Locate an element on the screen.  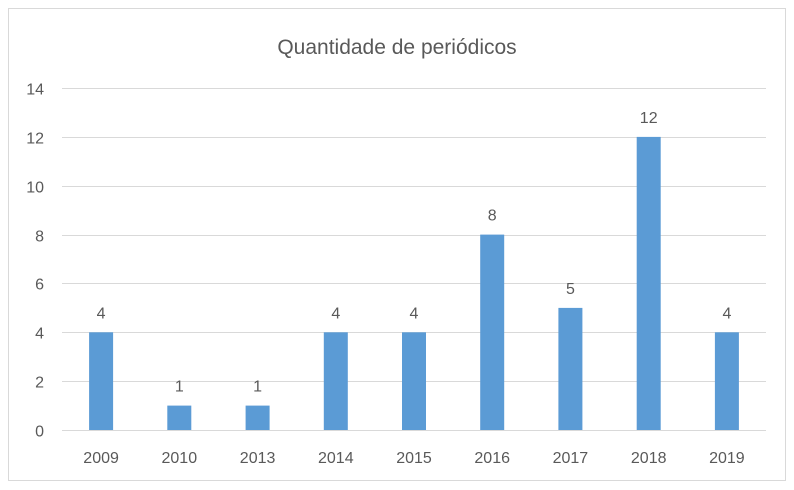
x-axis-ticks: 2009 2010 2013 2014 2015 2016 2017 2018 2019 is located at coordinates (413, 458).